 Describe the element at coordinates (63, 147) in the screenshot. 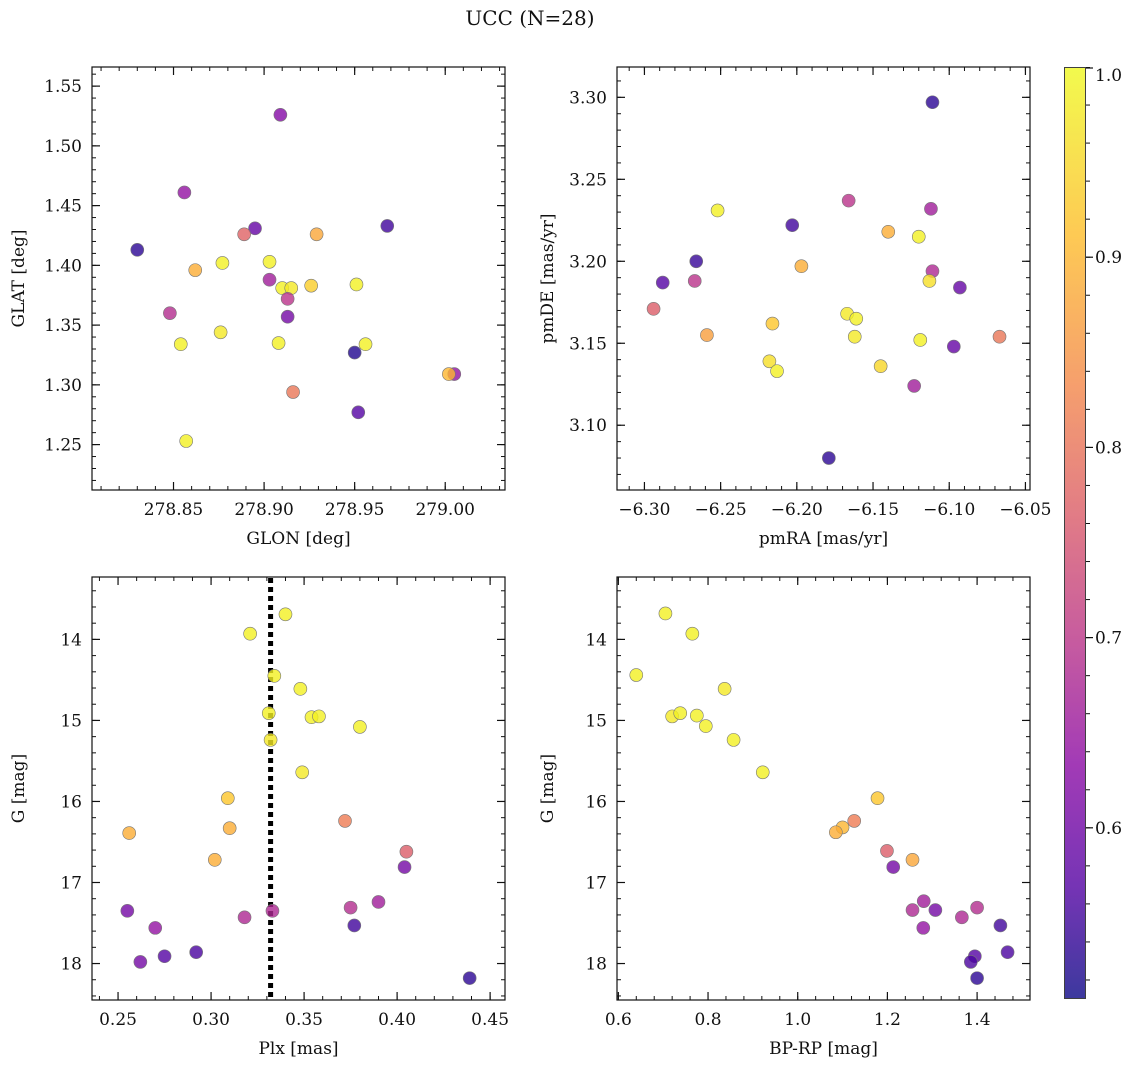

I see `y-tick-label: 1.50` at that location.